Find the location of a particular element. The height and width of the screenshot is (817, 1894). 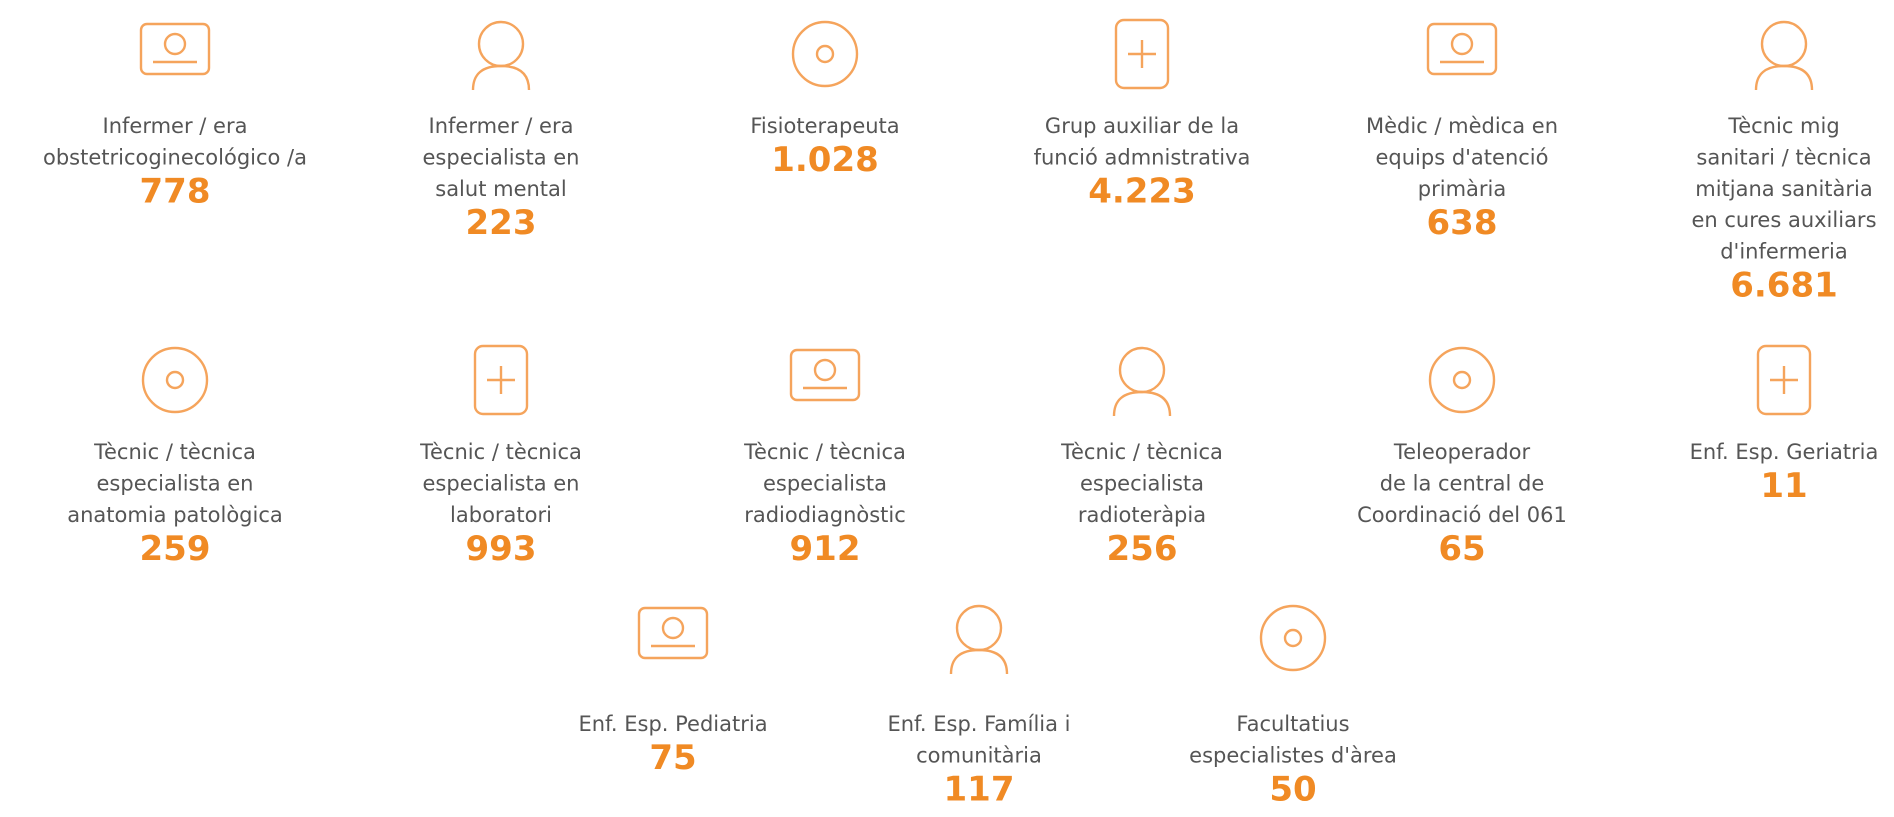

item-label: obstetricoginecológico /a is located at coordinates (175, 157).